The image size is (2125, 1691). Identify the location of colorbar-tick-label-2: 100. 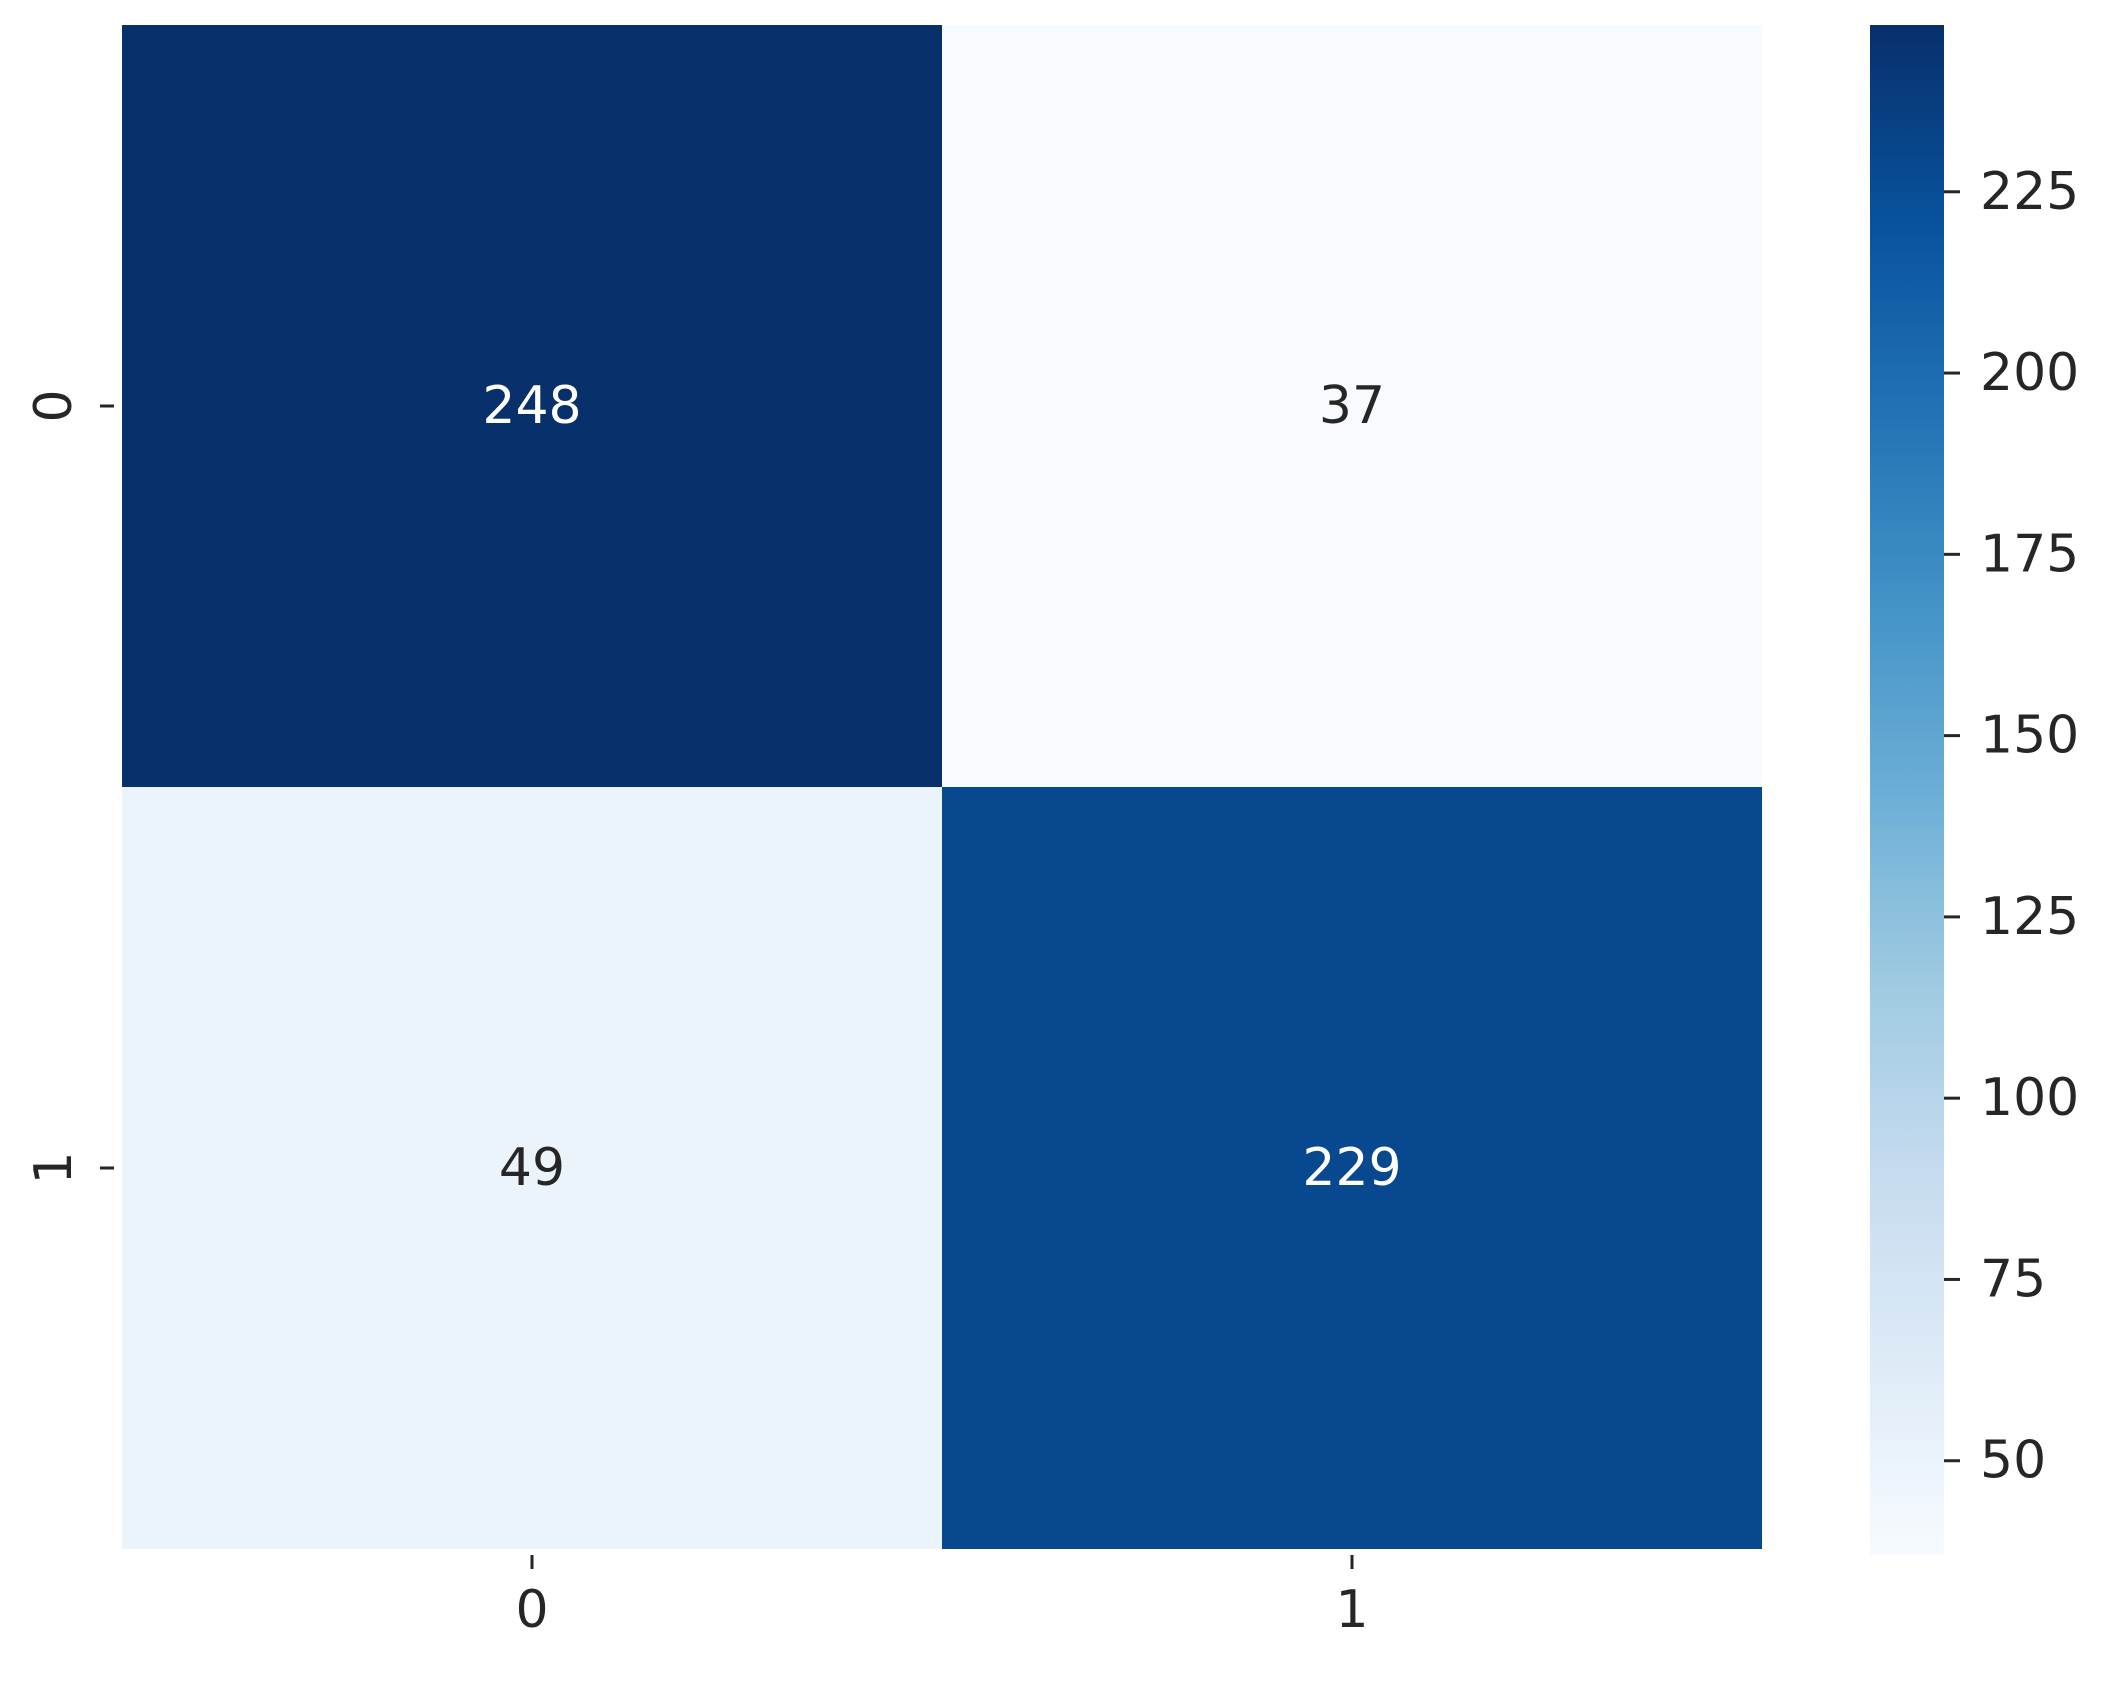
(2029, 1098).